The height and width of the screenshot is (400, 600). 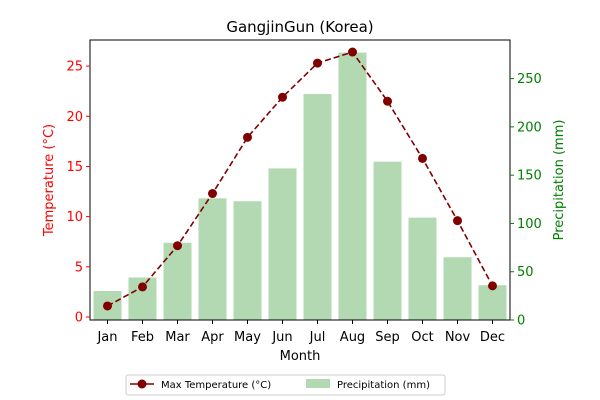 What do you see at coordinates (247, 137) in the screenshot?
I see `temperature-point-may` at bounding box center [247, 137].